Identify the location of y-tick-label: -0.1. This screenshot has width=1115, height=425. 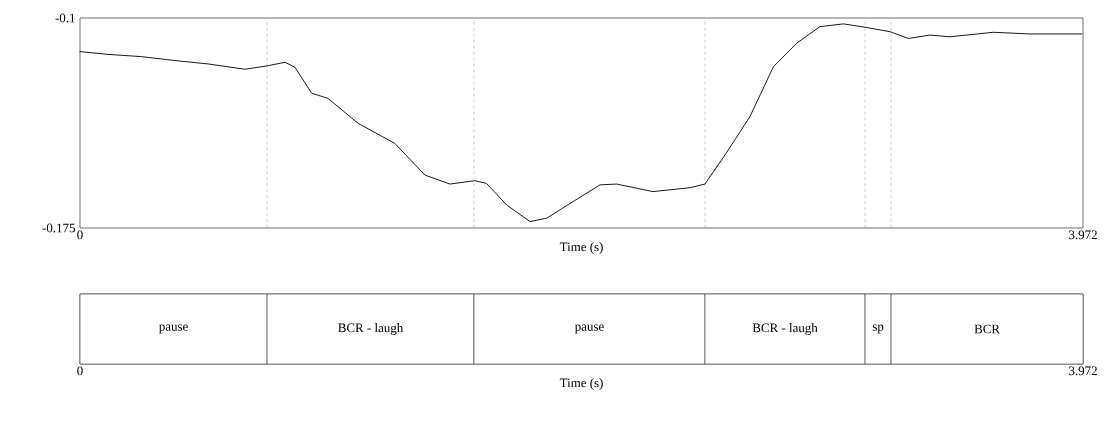
(65, 18).